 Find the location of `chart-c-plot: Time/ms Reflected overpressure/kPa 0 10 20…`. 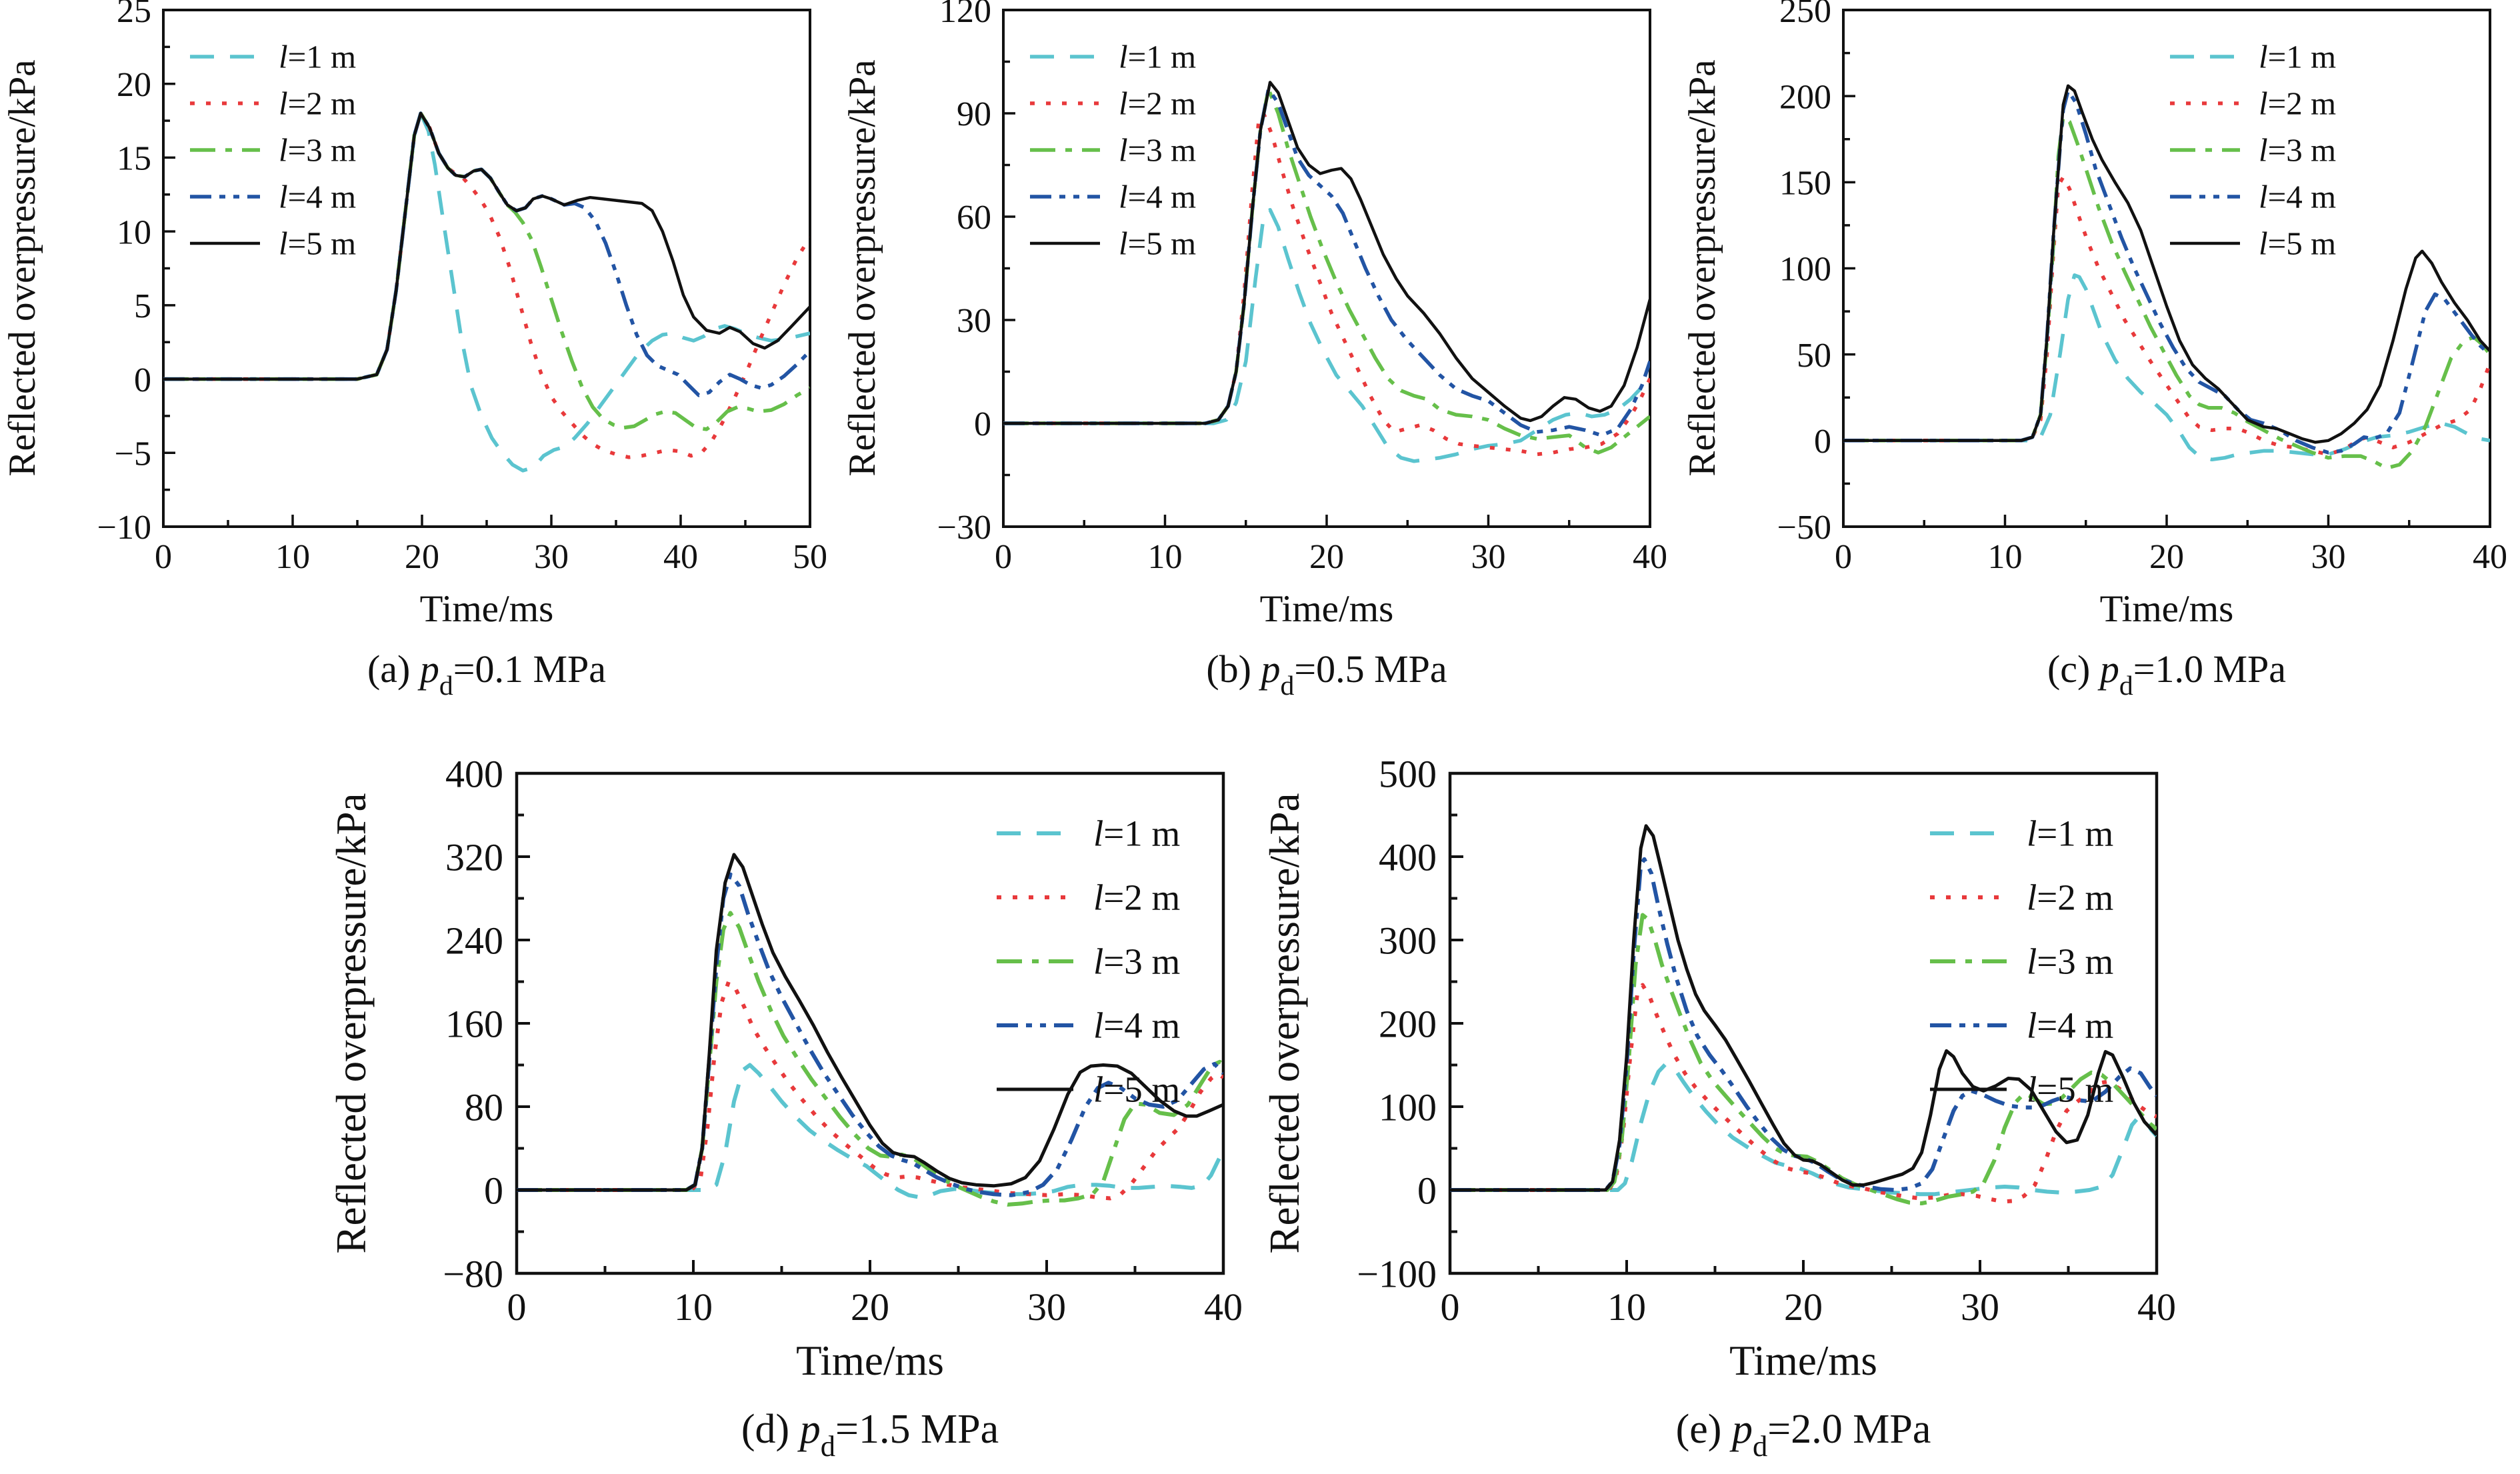

chart-c-plot: Time/ms Reflected overpressure/kPa 0 10 20… is located at coordinates (2094, 315).